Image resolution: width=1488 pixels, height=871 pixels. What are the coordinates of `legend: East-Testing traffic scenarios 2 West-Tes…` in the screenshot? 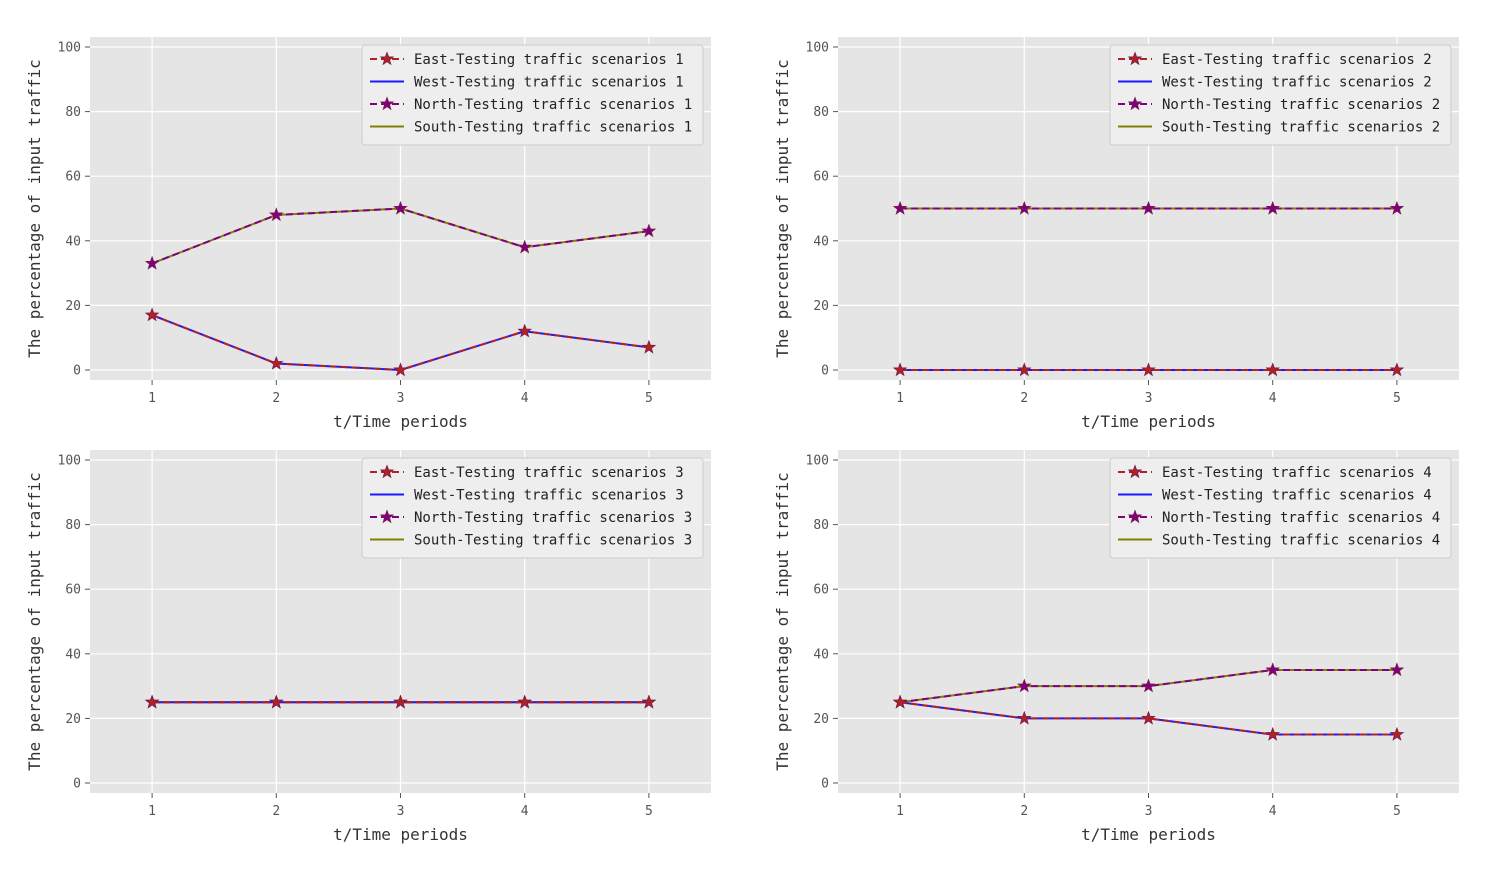 It's located at (1280, 95).